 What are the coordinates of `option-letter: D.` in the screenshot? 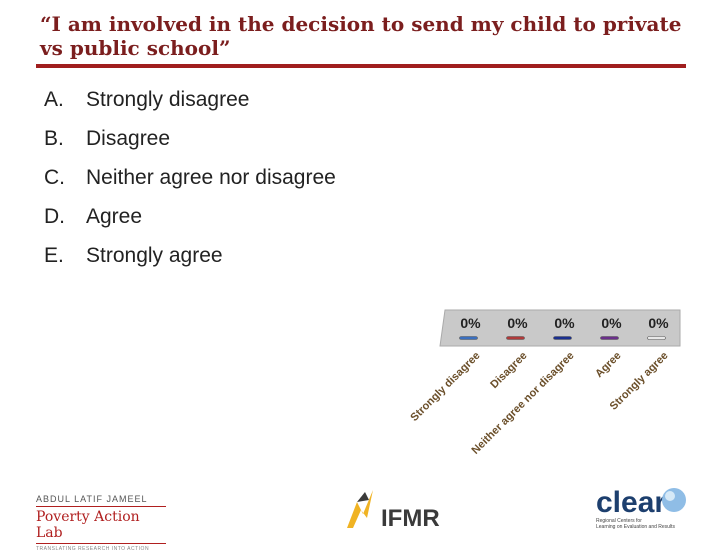 It's located at (54, 216).